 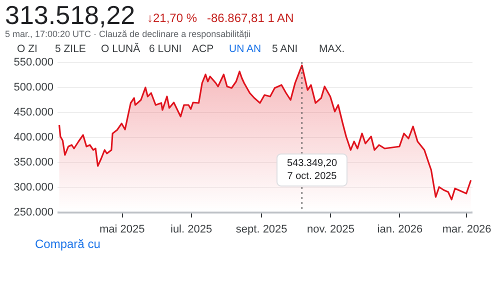 What do you see at coordinates (262, 230) in the screenshot?
I see `x-tick-label: sept. 2025` at bounding box center [262, 230].